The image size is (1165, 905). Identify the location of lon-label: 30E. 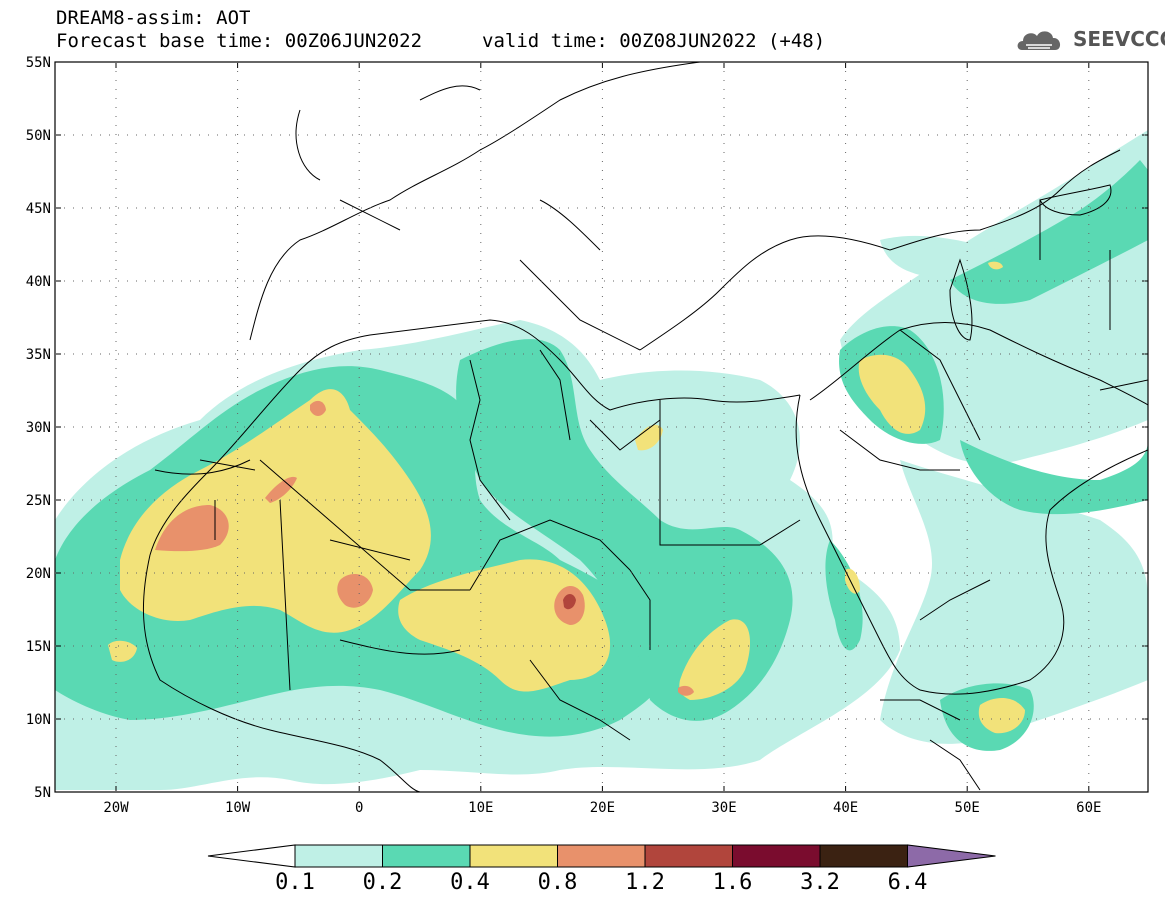
(723, 808).